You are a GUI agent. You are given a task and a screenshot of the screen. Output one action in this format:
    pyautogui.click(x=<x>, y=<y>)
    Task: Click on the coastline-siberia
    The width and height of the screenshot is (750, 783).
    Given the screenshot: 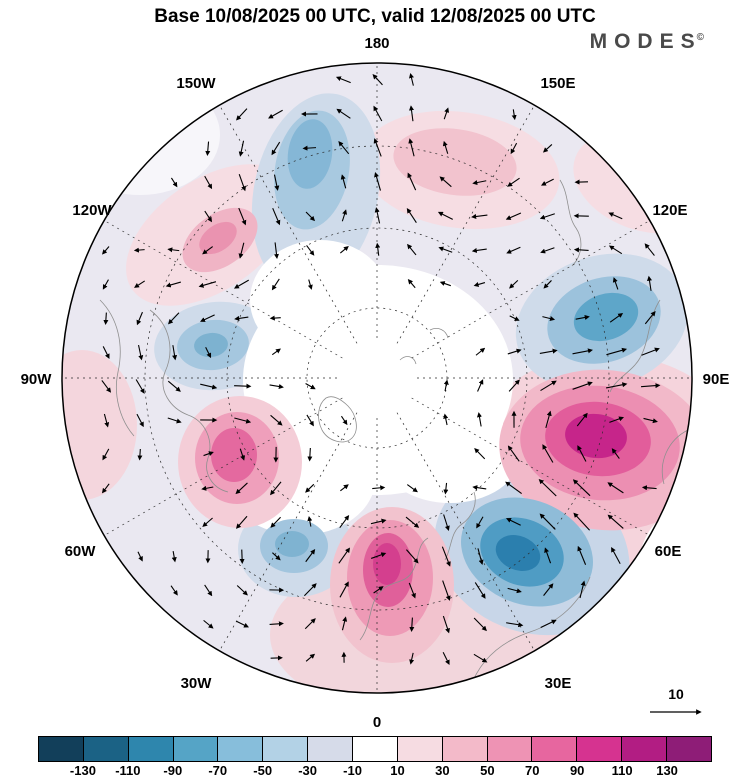 What is the action you would take?
    pyautogui.click(x=570, y=223)
    